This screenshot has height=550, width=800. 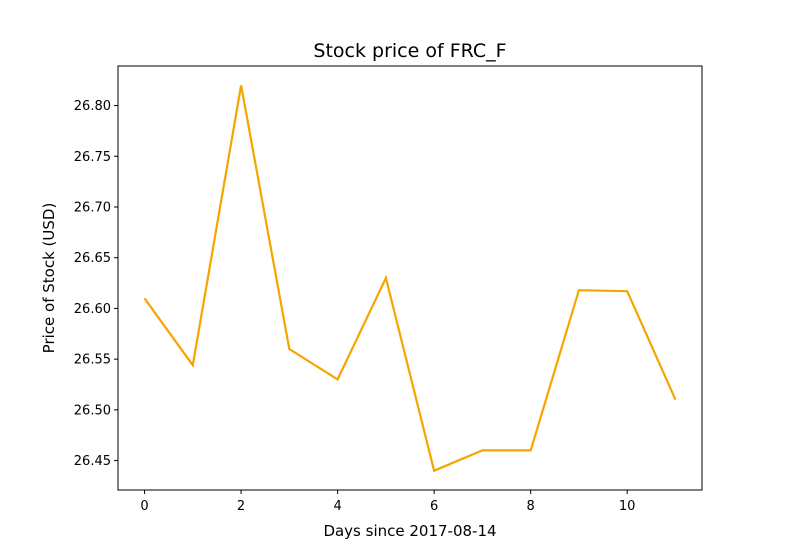 What do you see at coordinates (92, 207) in the screenshot?
I see `y-tick-label: 26.70` at bounding box center [92, 207].